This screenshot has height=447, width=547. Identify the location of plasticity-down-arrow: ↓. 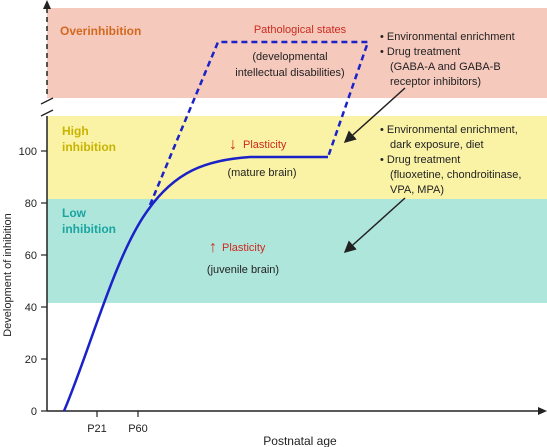
(233, 144).